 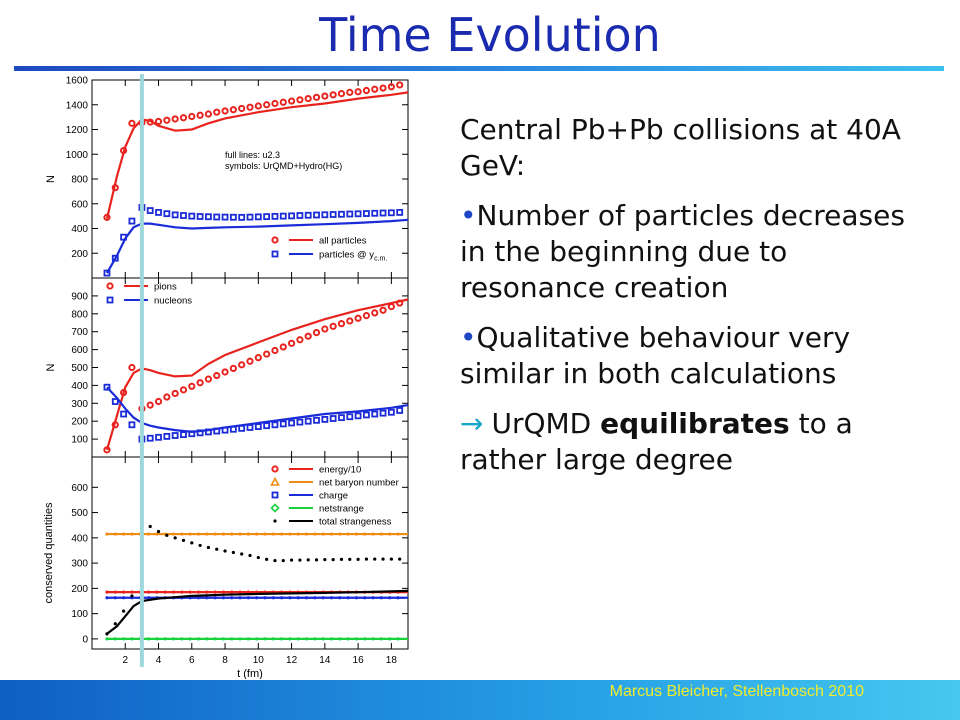 What do you see at coordinates (472, 423) in the screenshot?
I see `arrow-right-icon: →` at bounding box center [472, 423].